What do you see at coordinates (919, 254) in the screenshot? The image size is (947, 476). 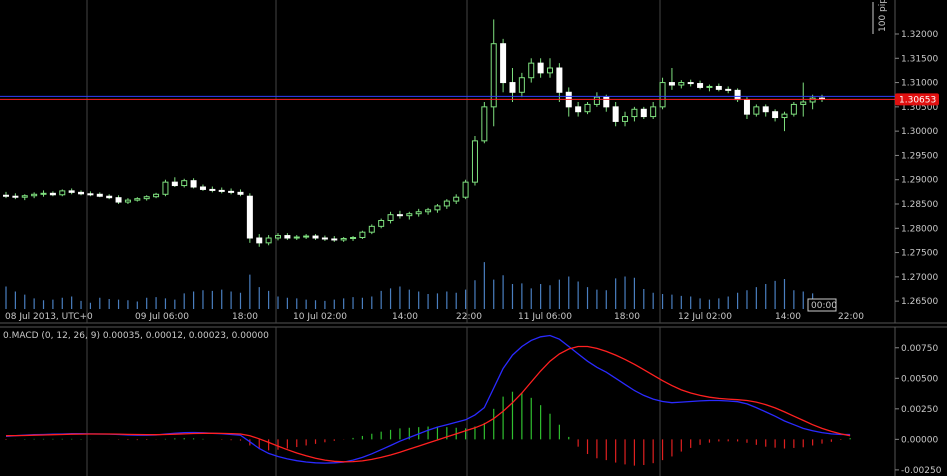 I see `price-tick-label: 1.27500` at bounding box center [919, 254].